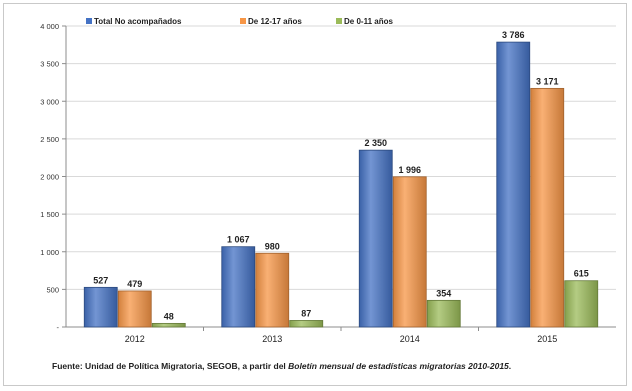 The width and height of the screenshot is (632, 391). I want to click on y-tick-label: -, so click(58, 327).